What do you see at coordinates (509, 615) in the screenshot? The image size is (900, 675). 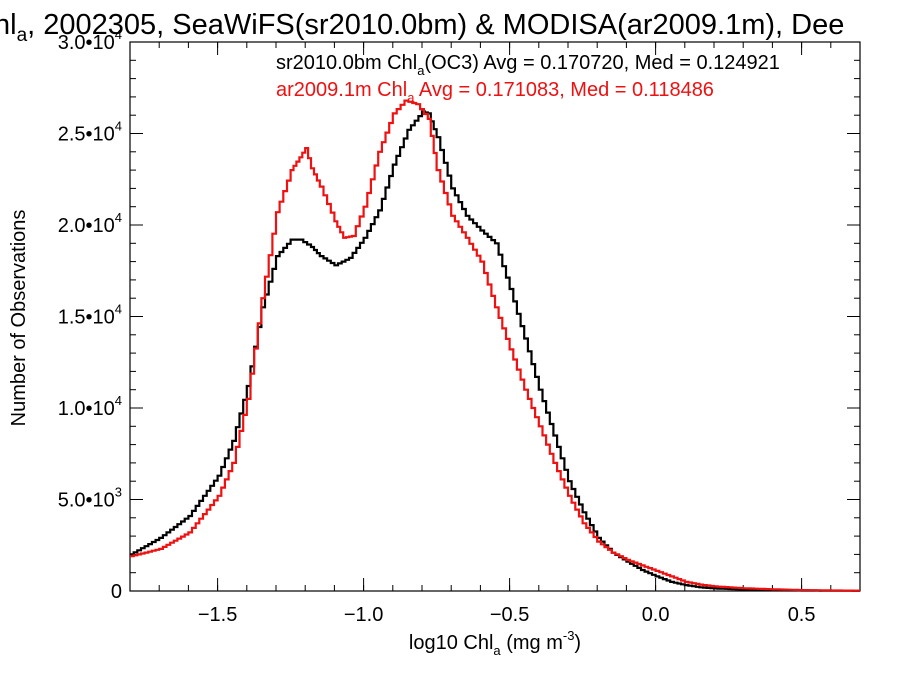 I see `x-tick-label: −0.5` at bounding box center [509, 615].